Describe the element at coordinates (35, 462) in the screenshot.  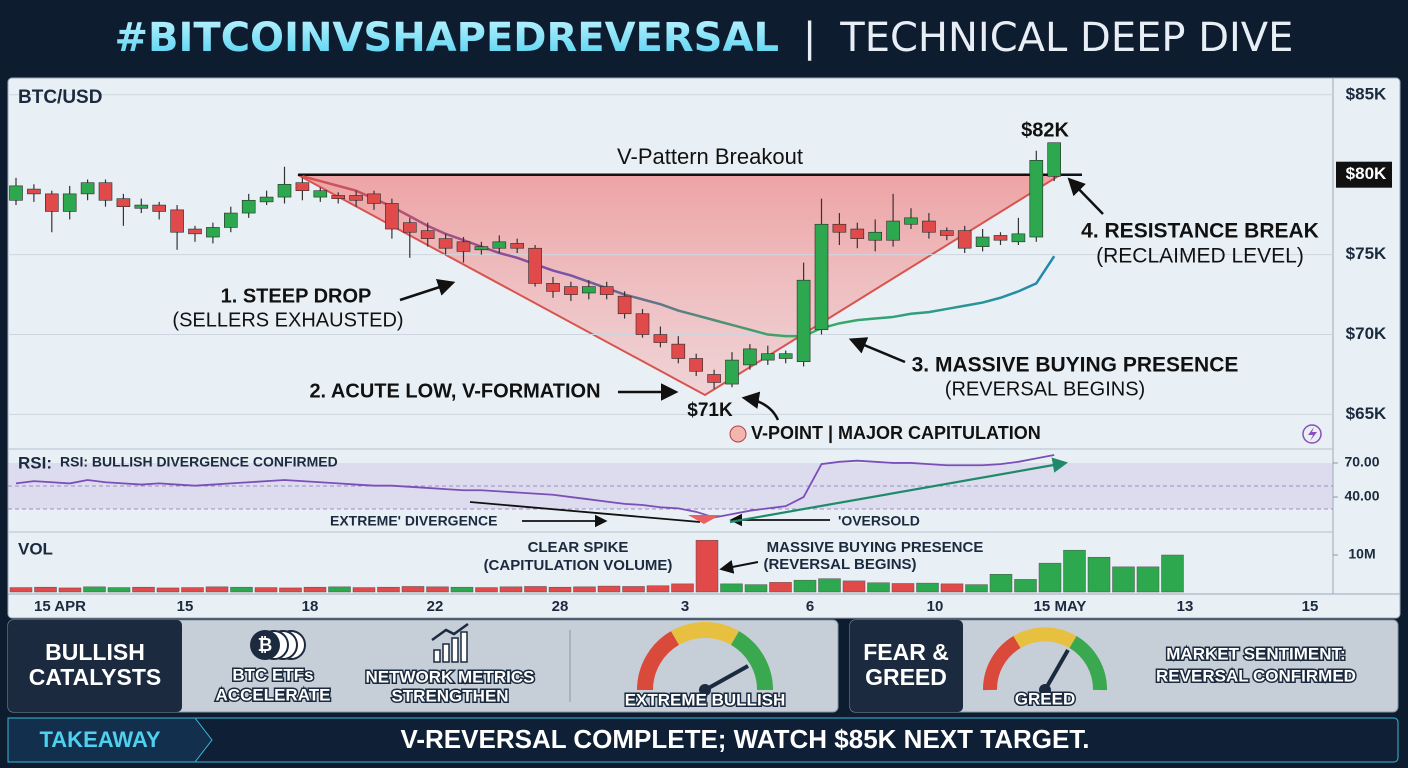
I see `rsi-title: RSI:` at that location.